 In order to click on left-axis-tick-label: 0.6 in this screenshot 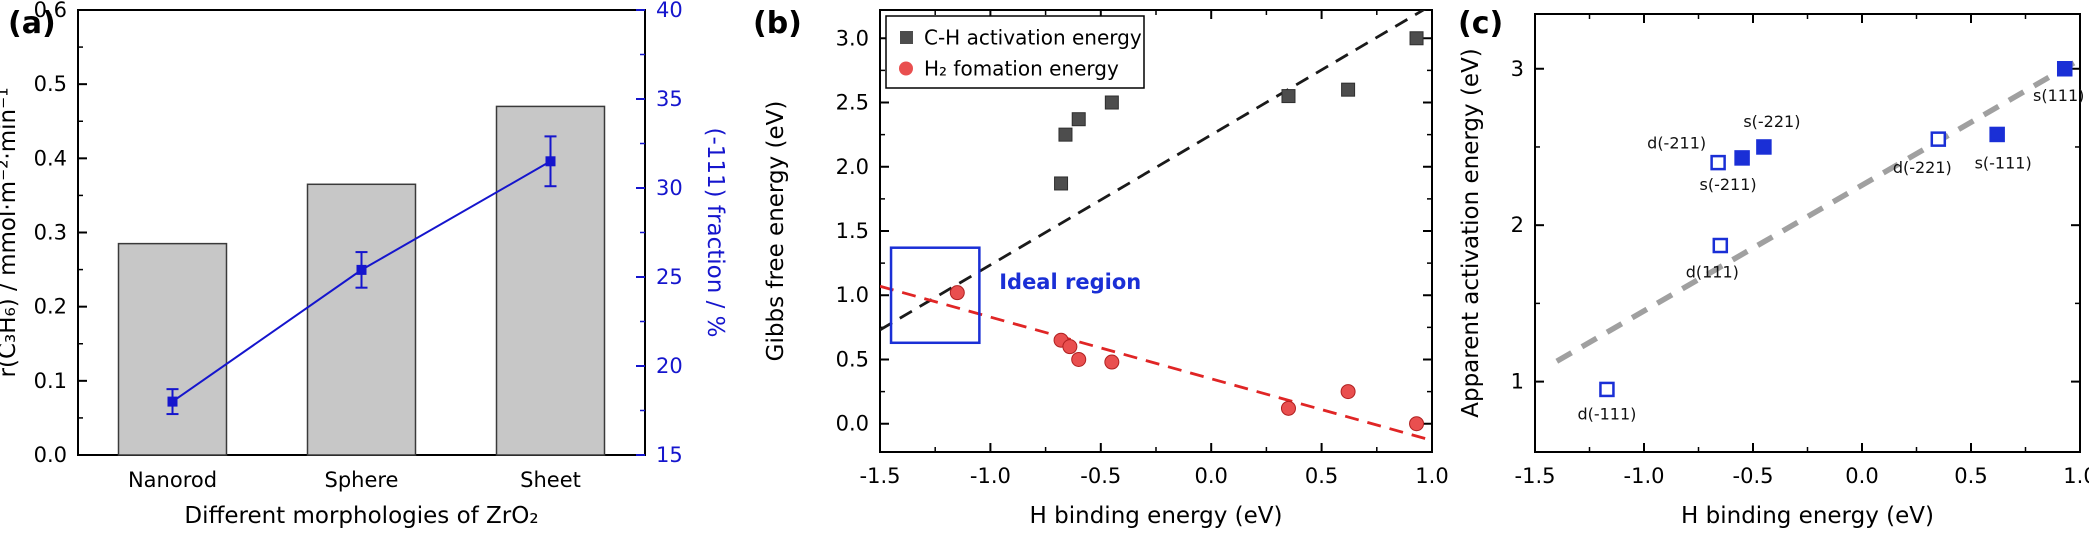, I will do `click(50, 11)`.